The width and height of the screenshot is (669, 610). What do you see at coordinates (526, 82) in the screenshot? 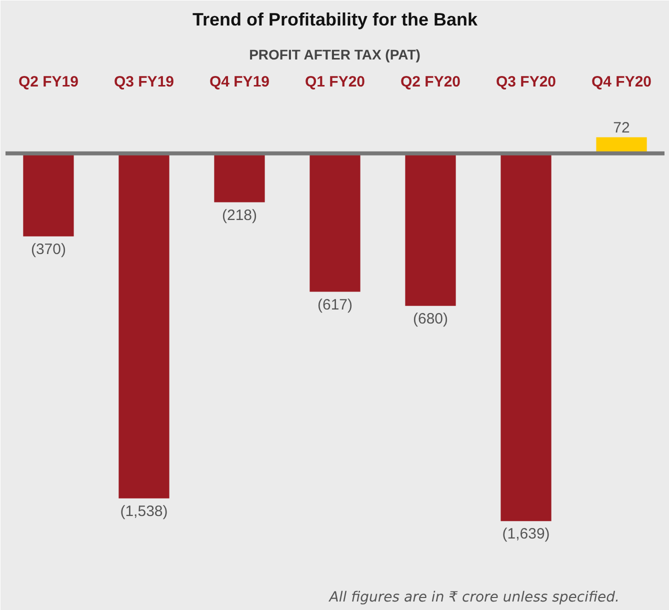
I see `x-tick-label: Q3 FY20` at bounding box center [526, 82].